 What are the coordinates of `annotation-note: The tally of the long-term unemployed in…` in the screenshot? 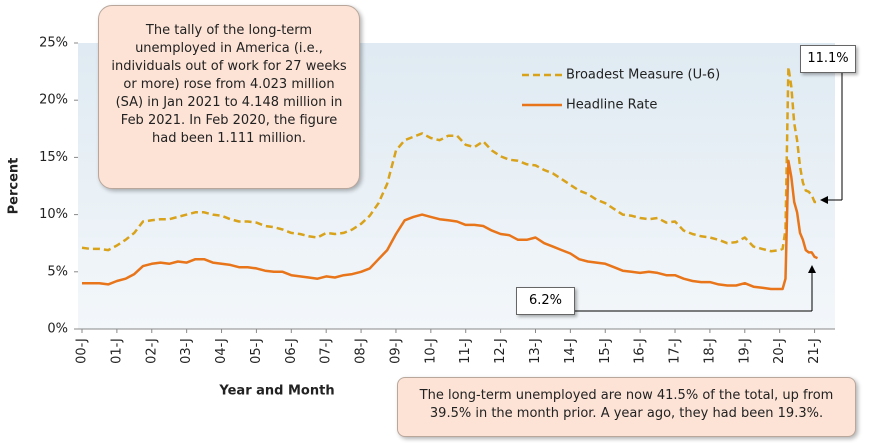 It's located at (229, 97).